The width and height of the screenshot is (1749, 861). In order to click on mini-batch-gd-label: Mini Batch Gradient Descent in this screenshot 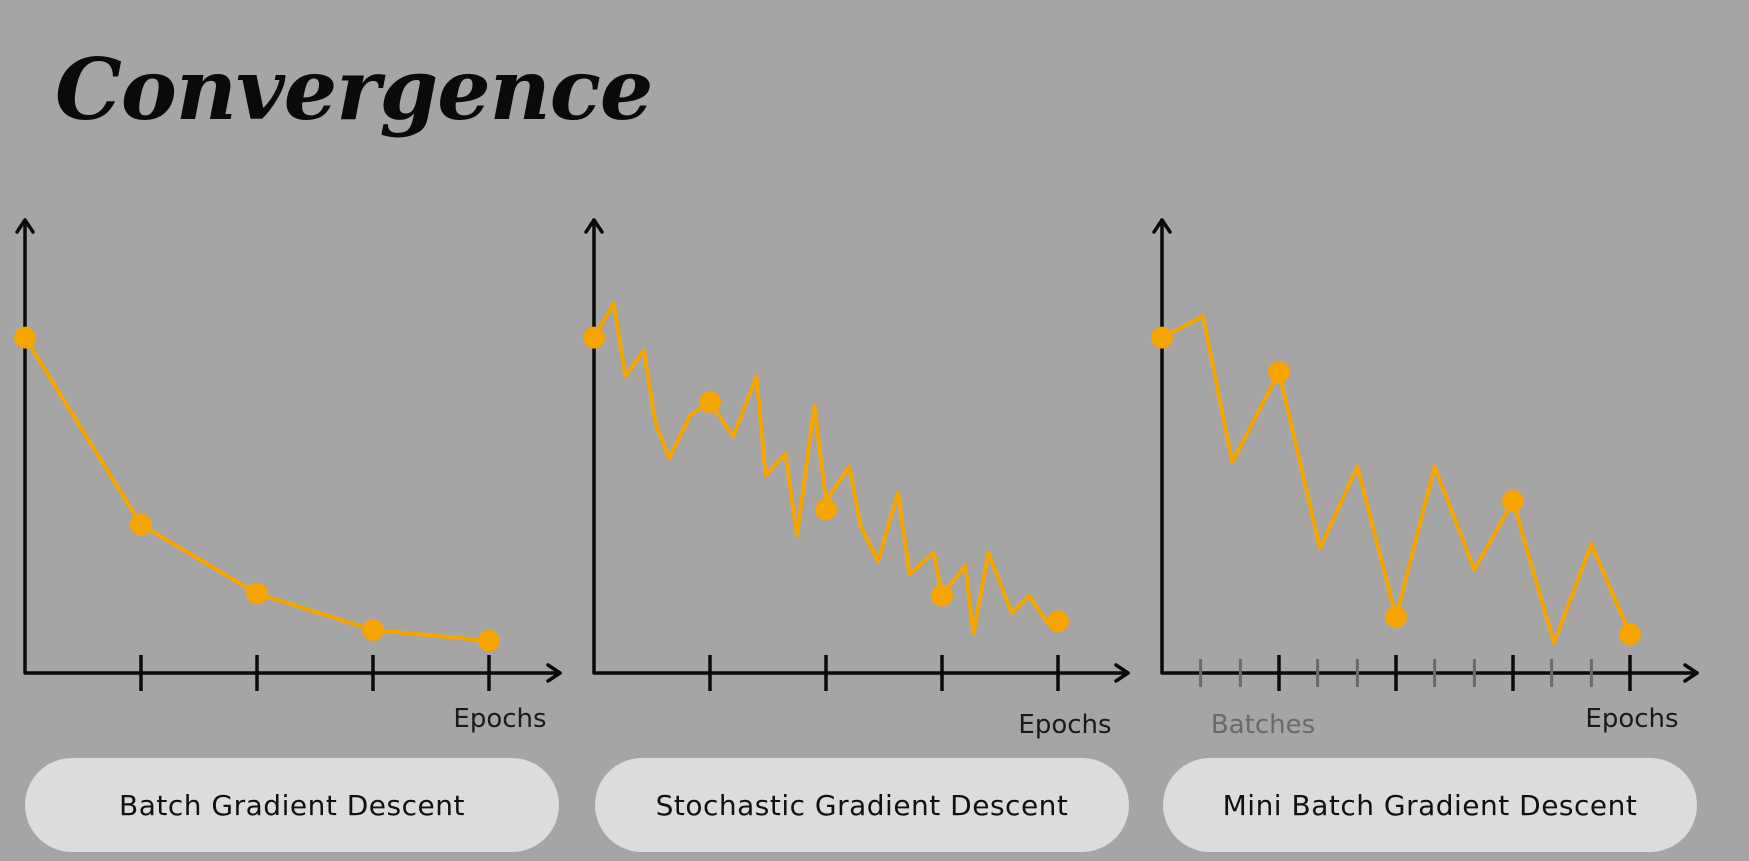, I will do `click(1430, 805)`.